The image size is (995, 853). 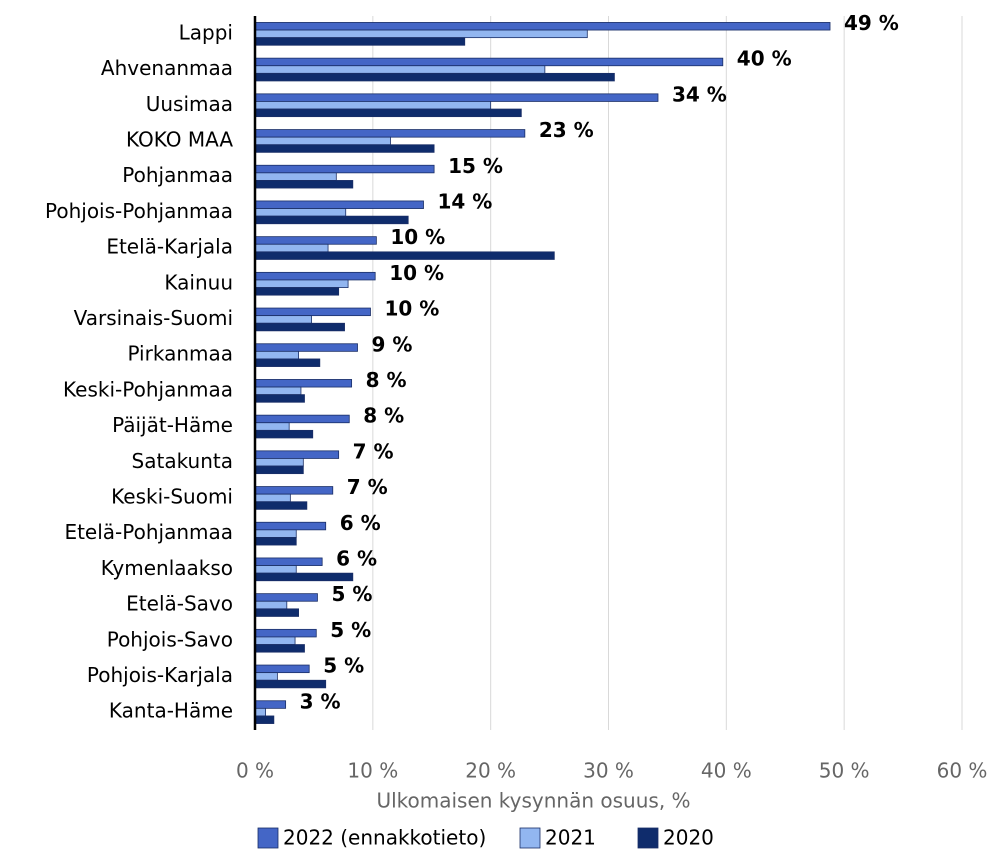 What do you see at coordinates (383, 416) in the screenshot?
I see `data-label: 8 %` at bounding box center [383, 416].